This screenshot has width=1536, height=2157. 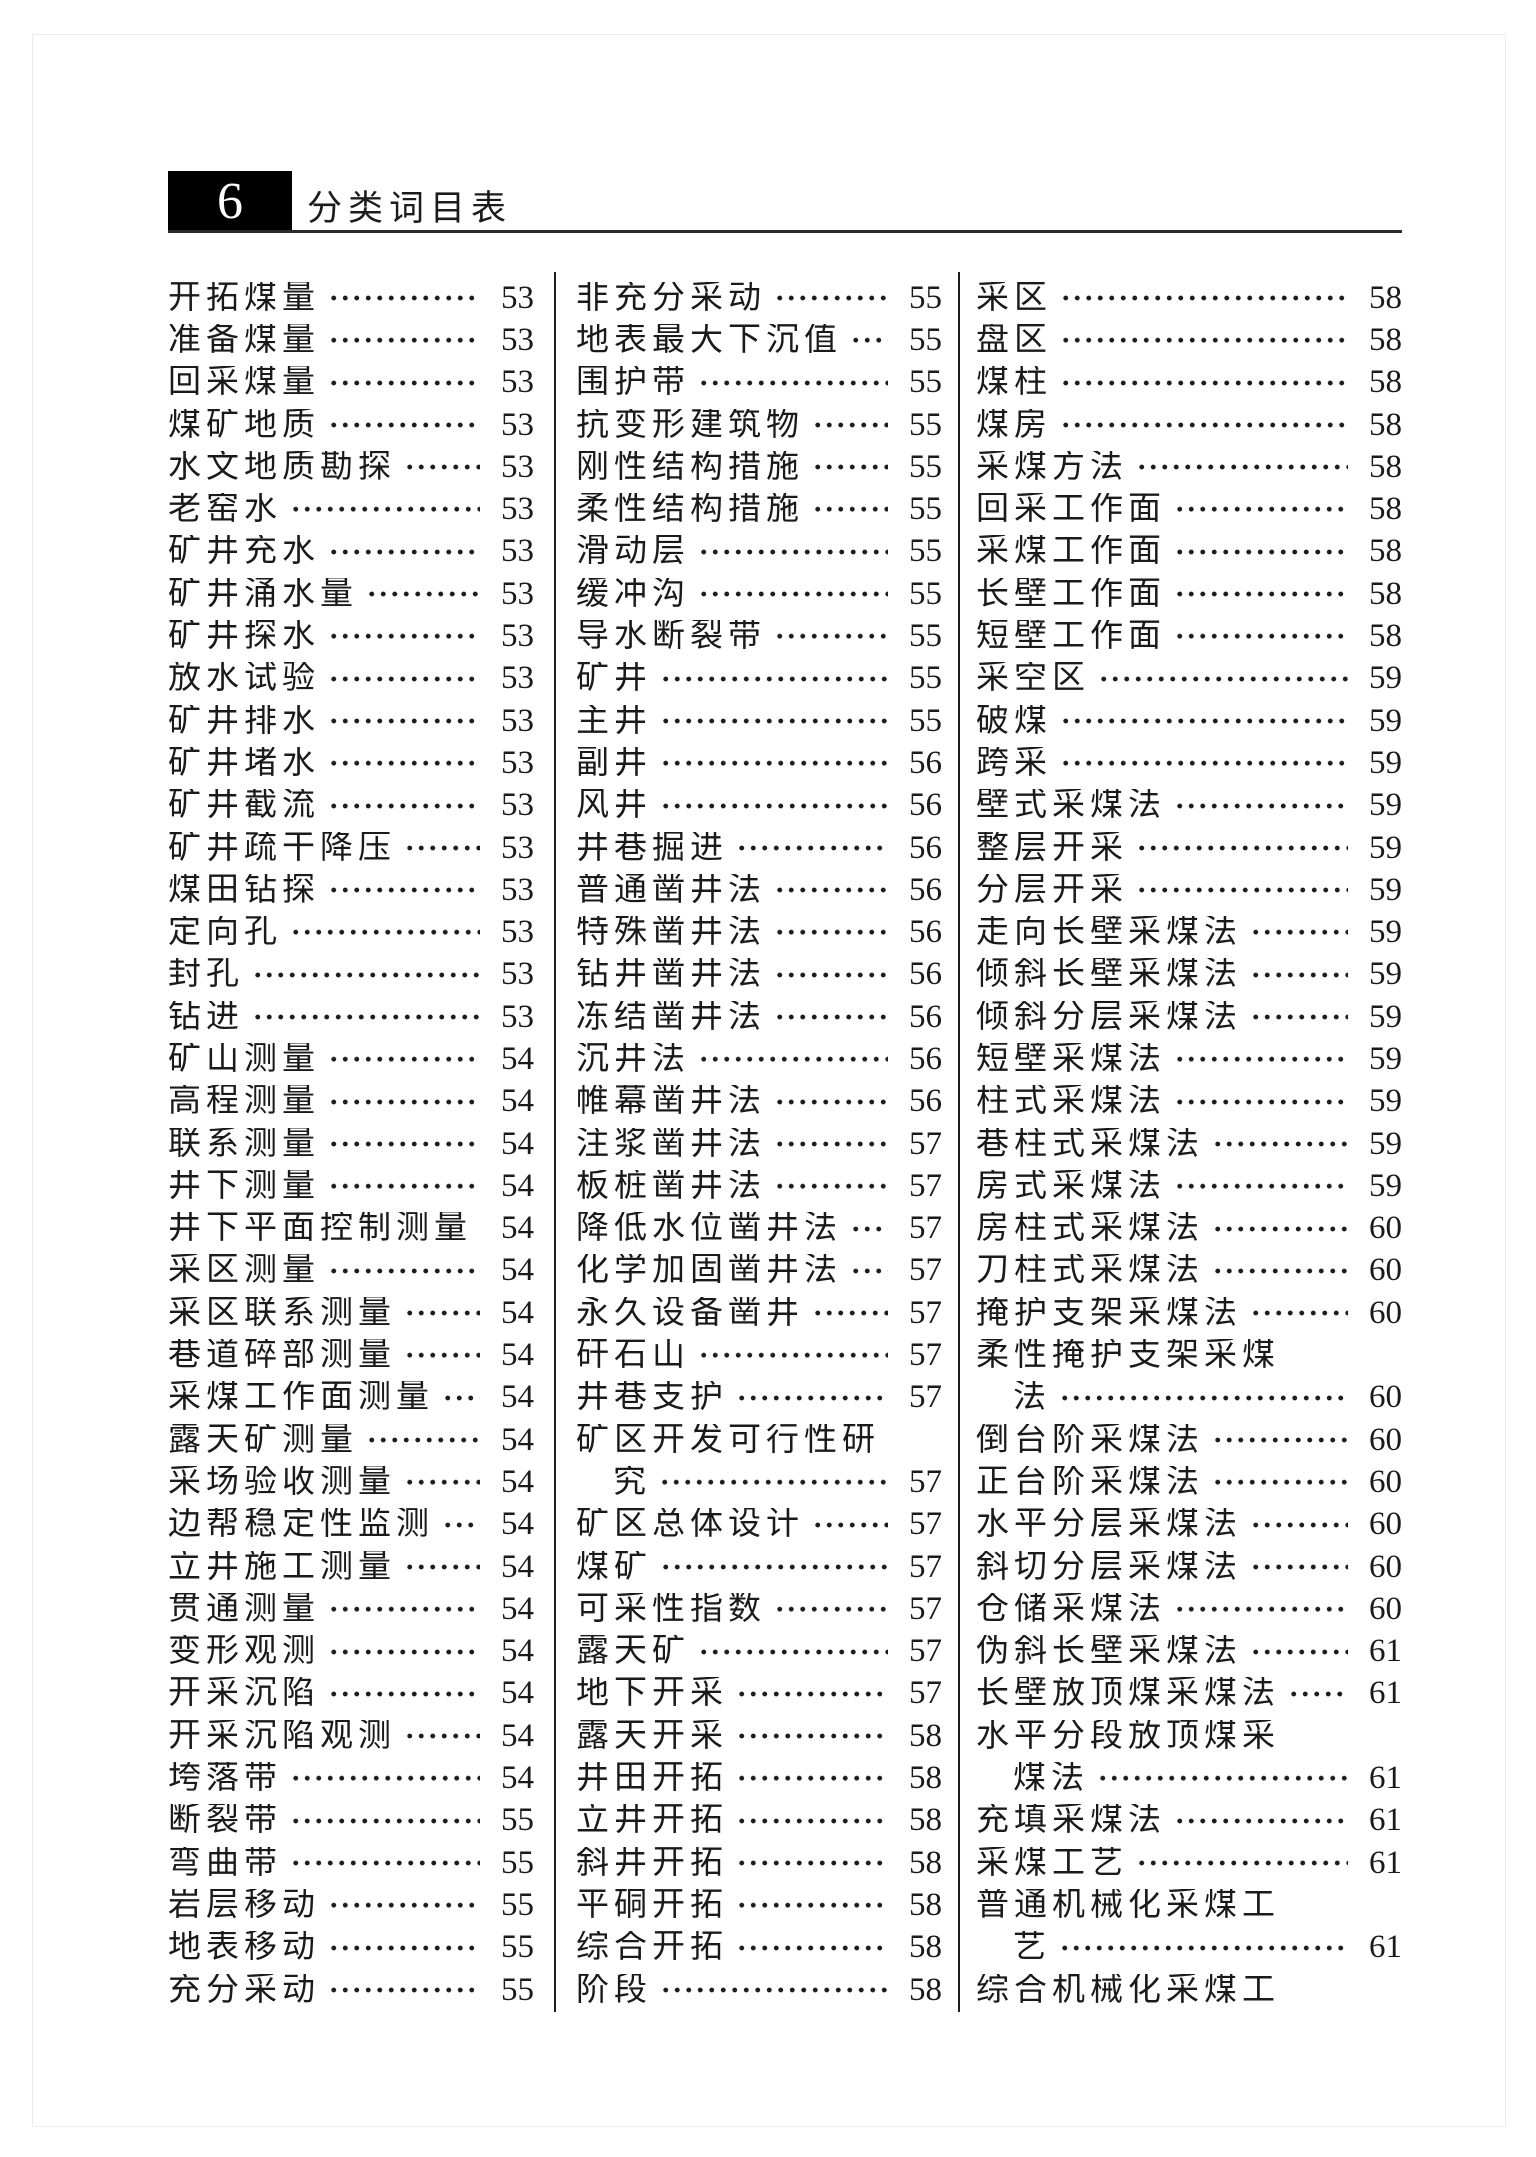 I want to click on entry-term: 采煤工作面, so click(x=1071, y=552).